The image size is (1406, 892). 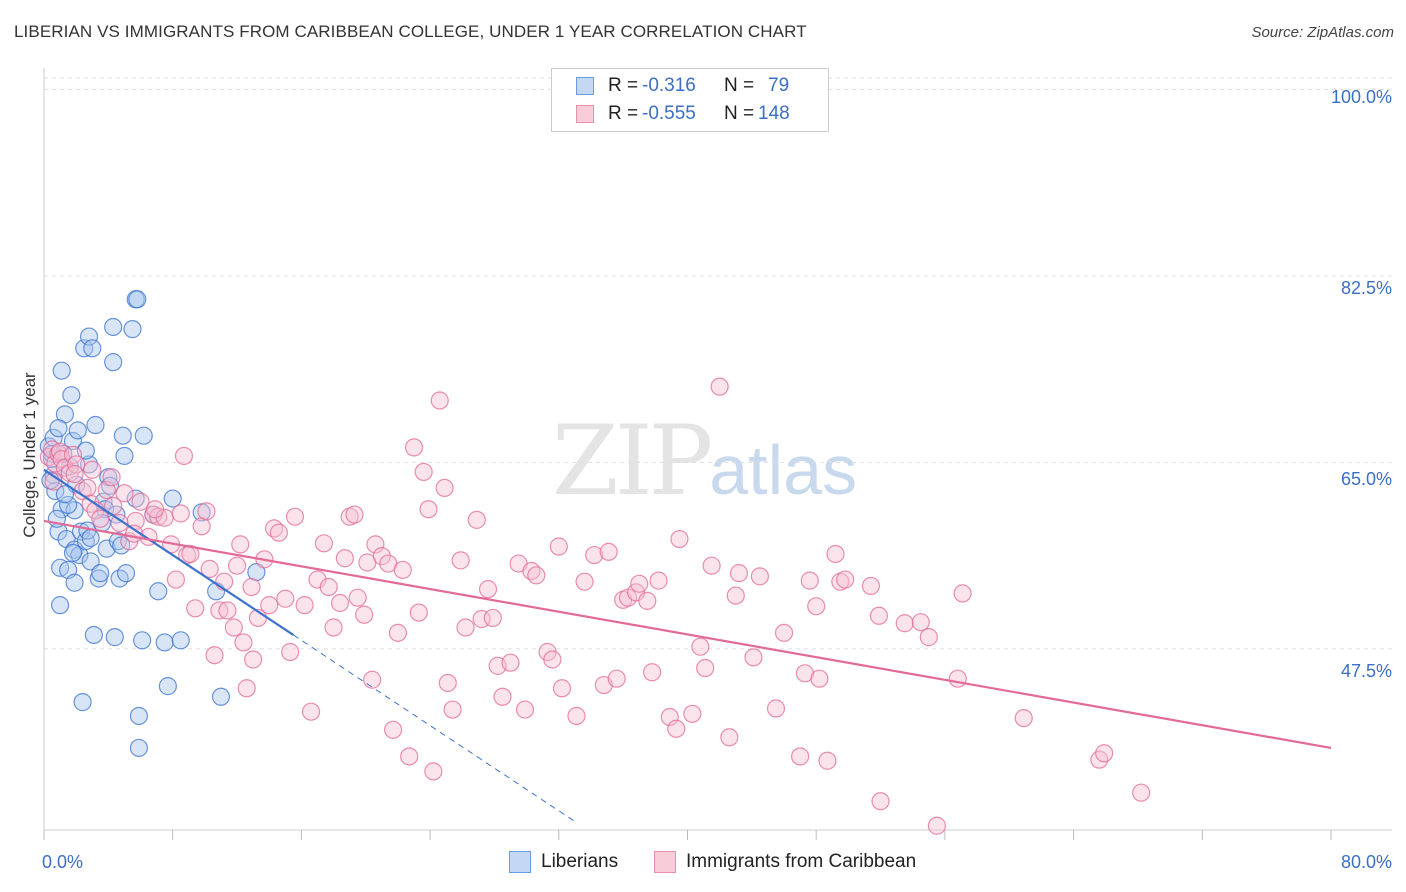 What do you see at coordinates (690, 100) in the screenshot?
I see `stats-legend: R = -0.316 N = 79 R = -0.555 N = 148` at bounding box center [690, 100].